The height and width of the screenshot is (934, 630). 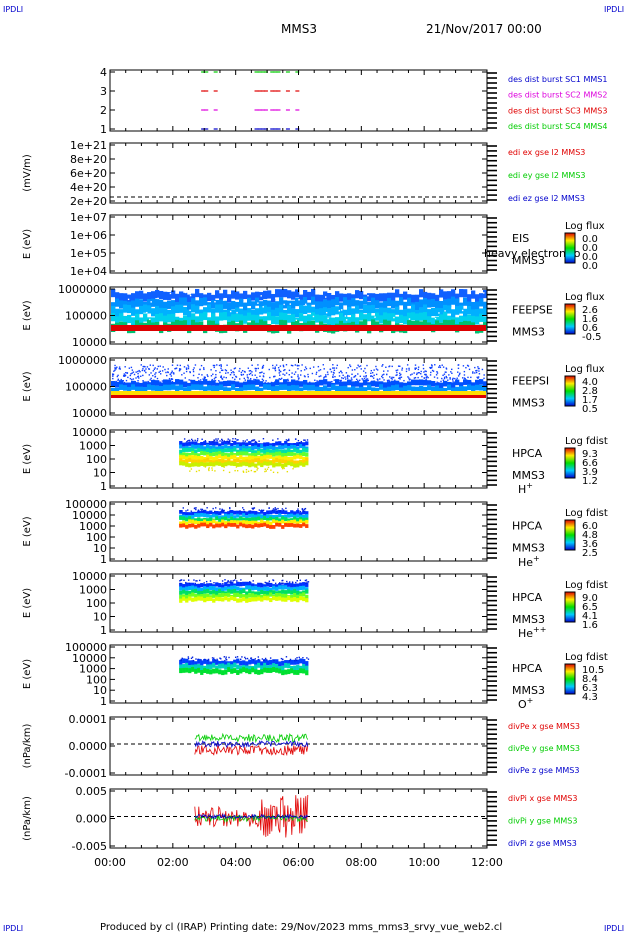 I want to click on y-axis-label: E (eV), so click(x=27, y=674).